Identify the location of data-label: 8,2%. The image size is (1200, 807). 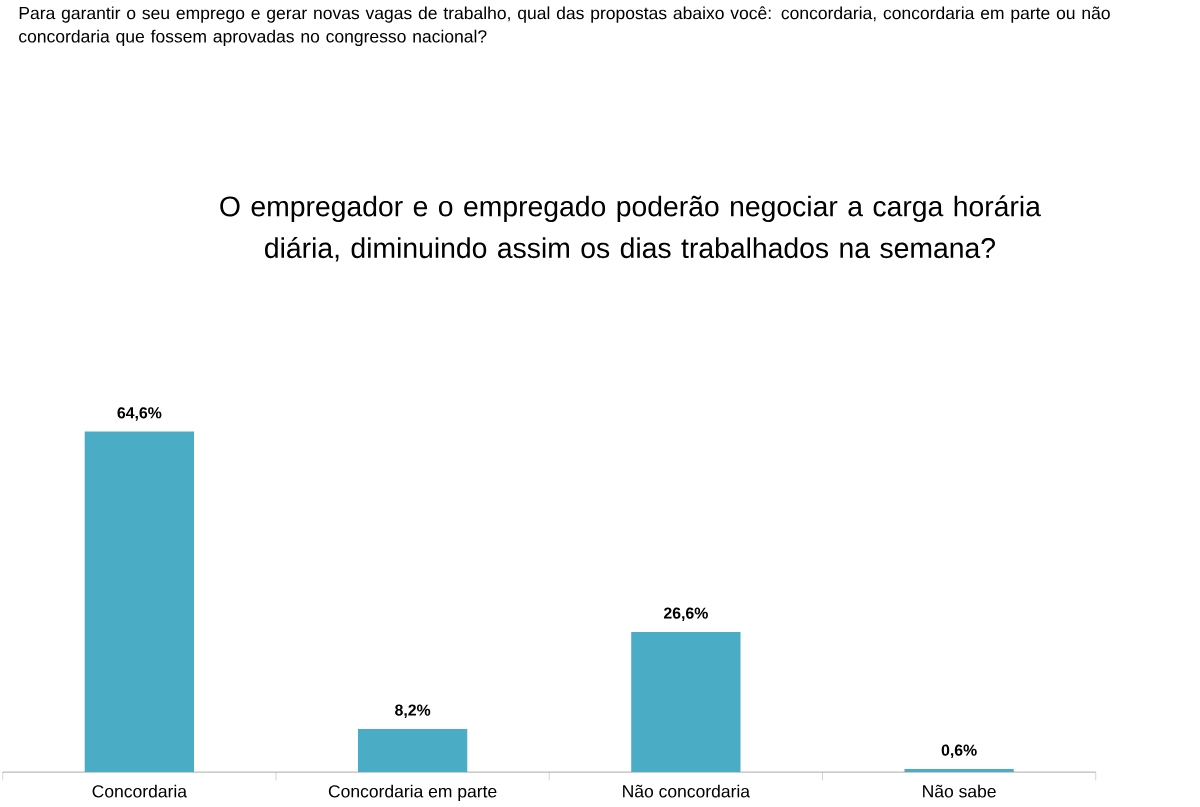
(413, 711).